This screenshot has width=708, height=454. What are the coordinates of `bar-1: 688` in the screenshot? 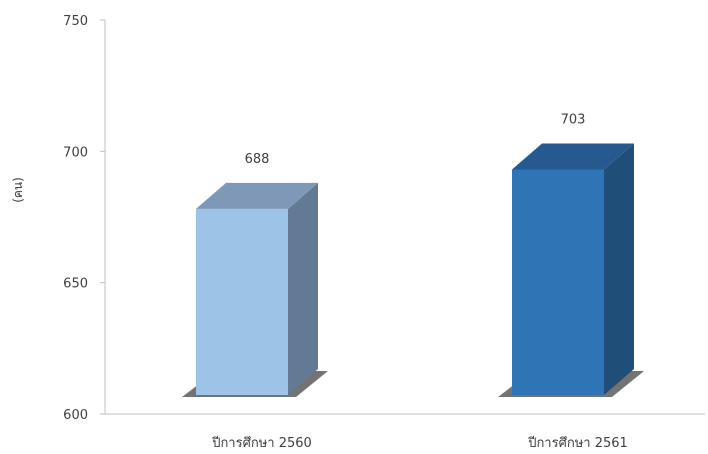 It's located at (255, 274).